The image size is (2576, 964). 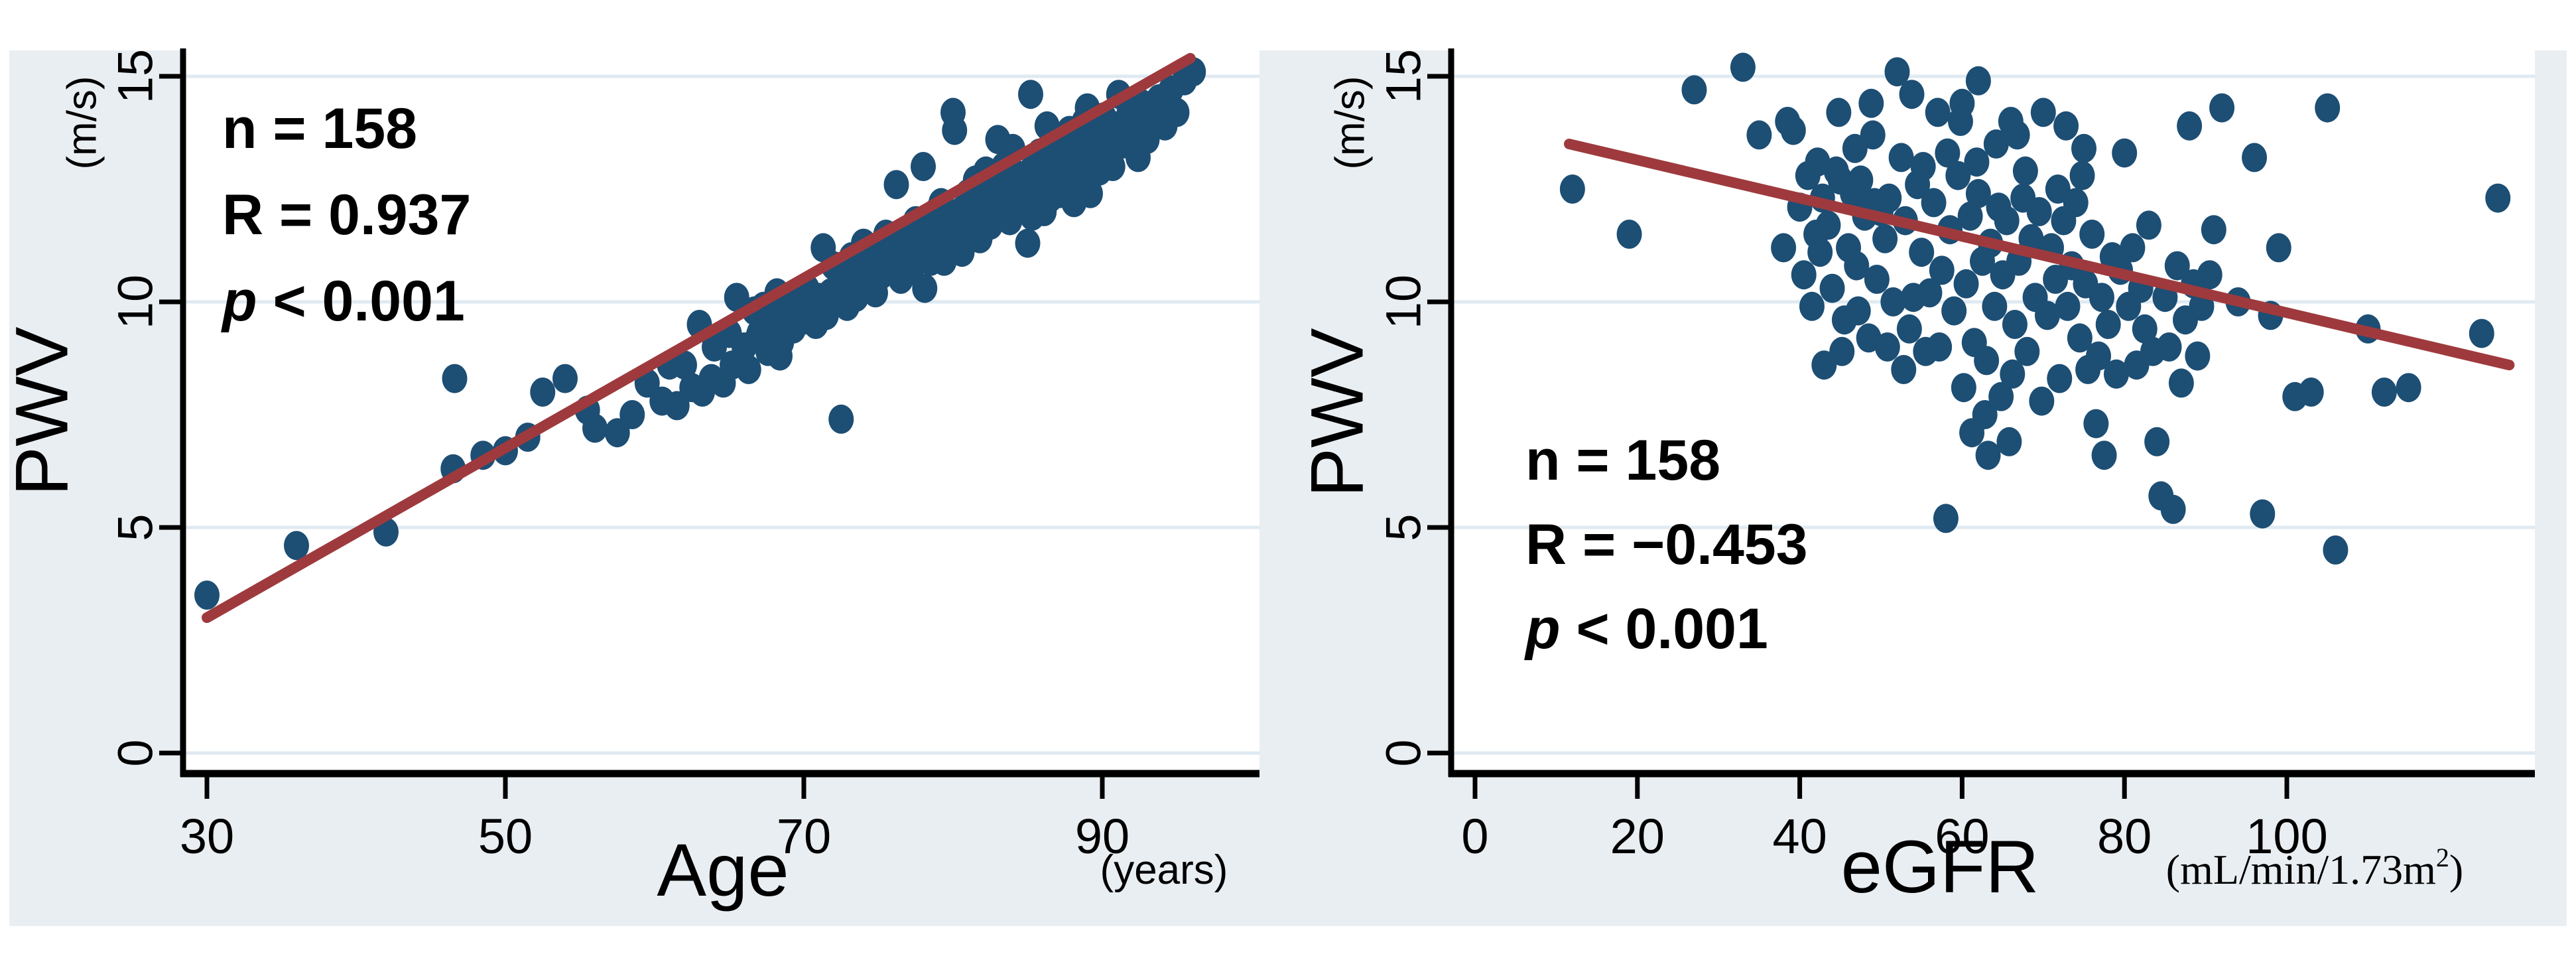 What do you see at coordinates (2039, 255) in the screenshot?
I see `regression-line` at bounding box center [2039, 255].